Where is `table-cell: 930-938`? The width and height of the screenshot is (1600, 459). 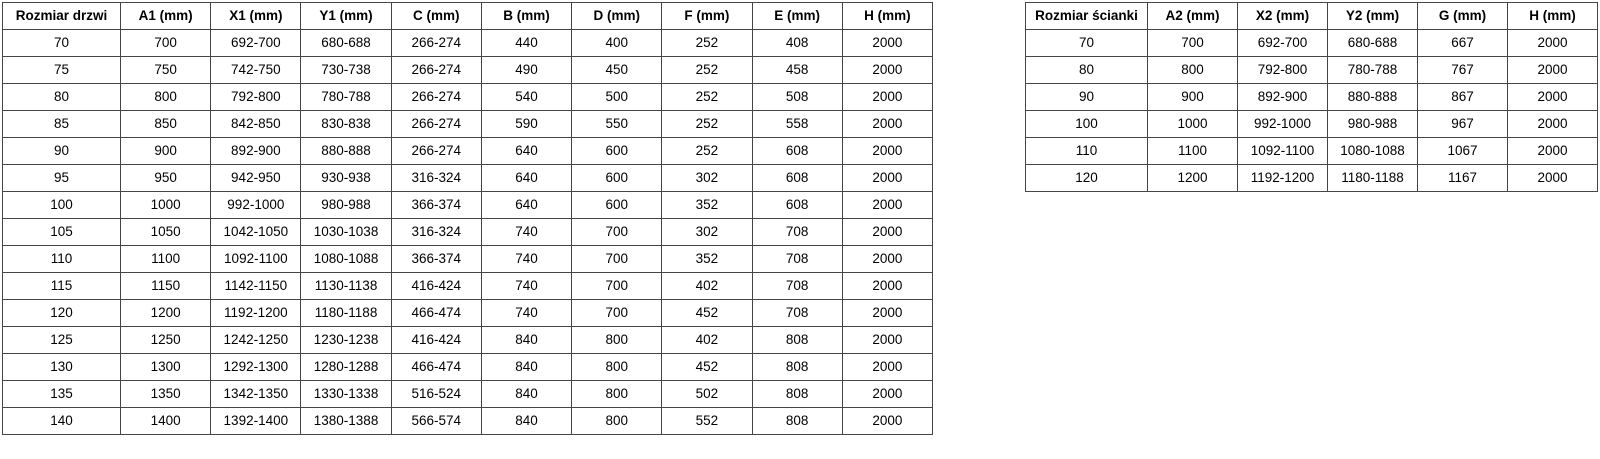
table-cell: 930-938 is located at coordinates (346, 178).